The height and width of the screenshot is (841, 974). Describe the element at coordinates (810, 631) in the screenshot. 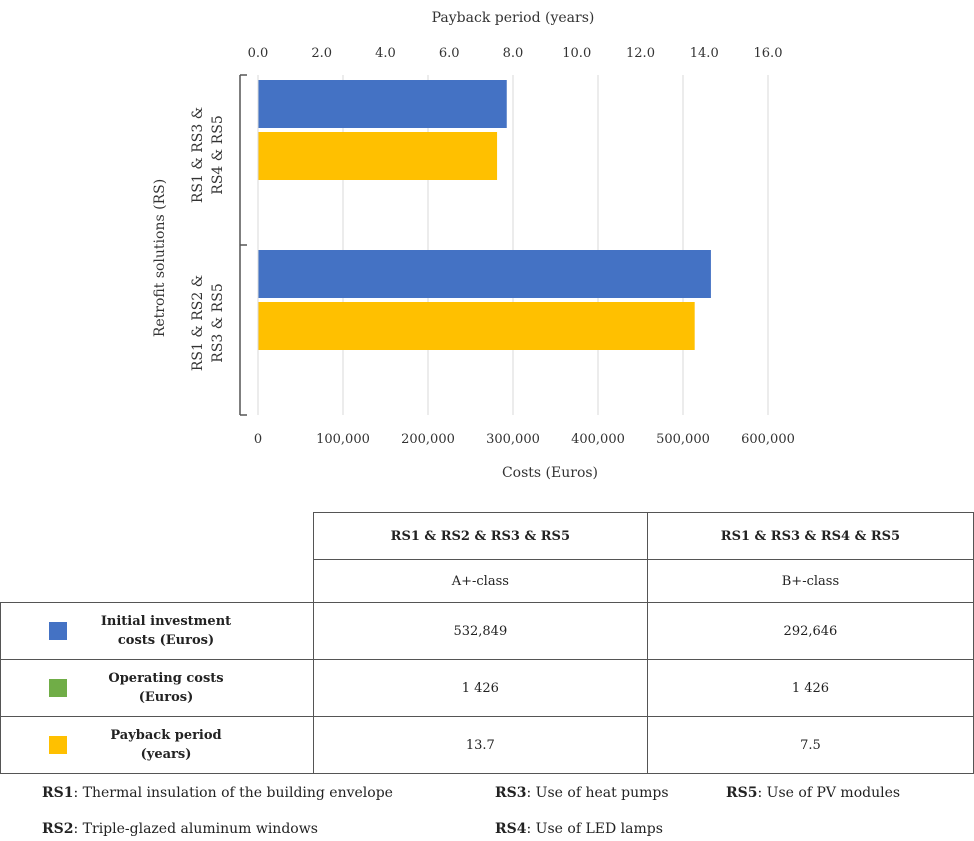

I see `table-cell: 292,646` at that location.